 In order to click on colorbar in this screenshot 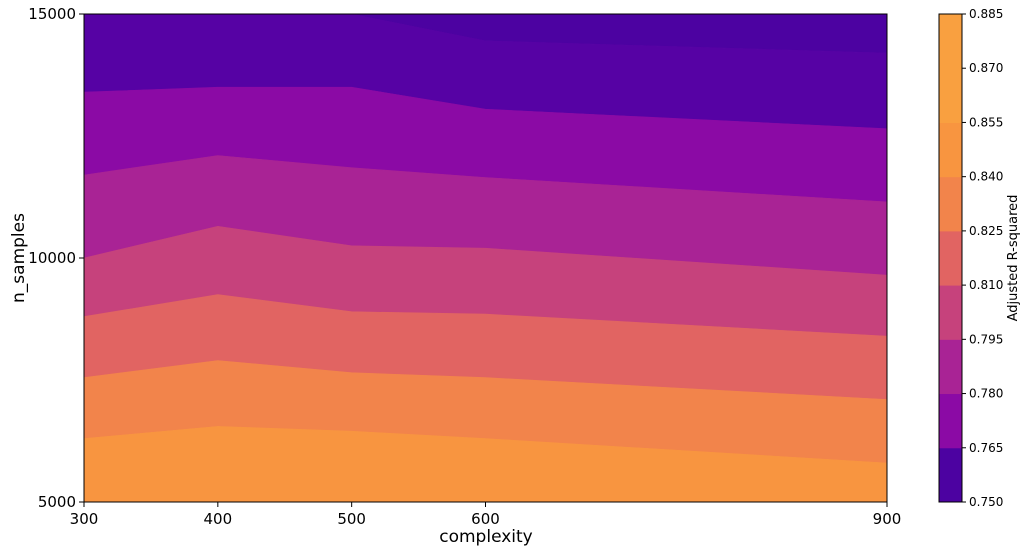, I will do `click(950, 258)`.